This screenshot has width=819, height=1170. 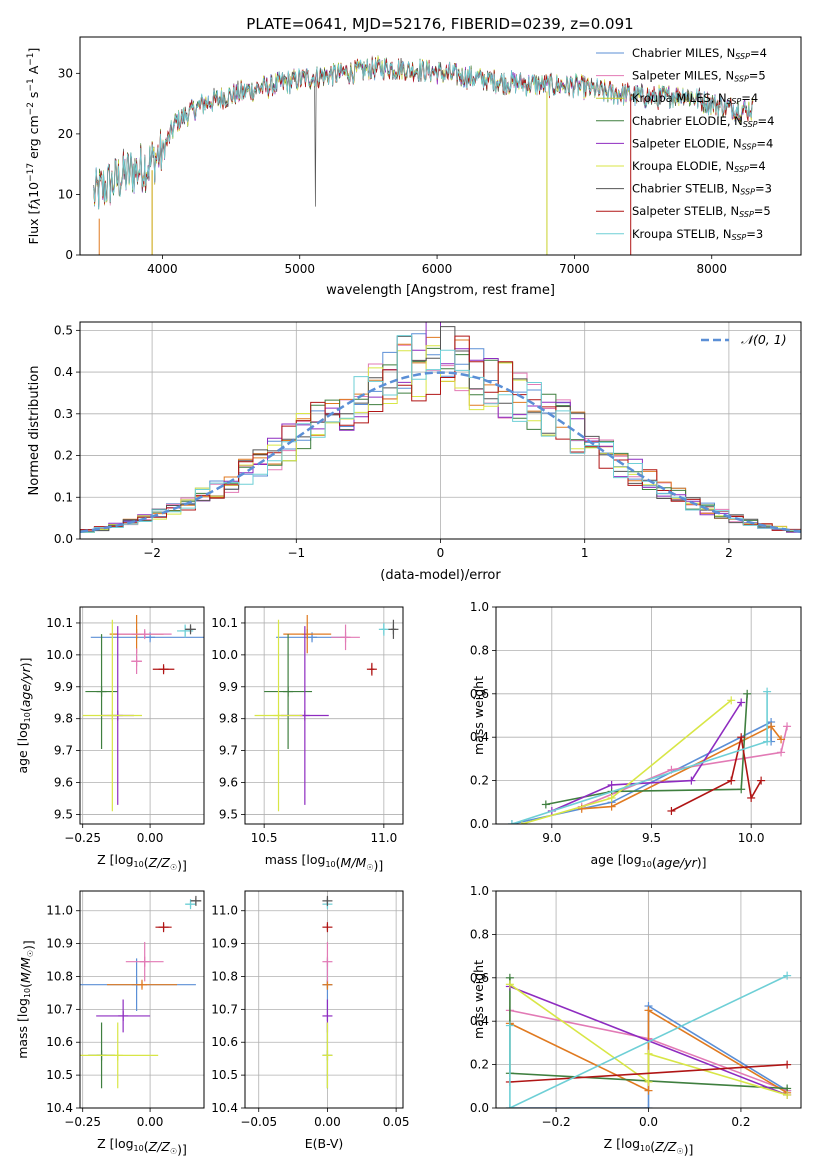 What do you see at coordinates (437, 269) in the screenshot?
I see `x-tick-label: 6000` at bounding box center [437, 269].